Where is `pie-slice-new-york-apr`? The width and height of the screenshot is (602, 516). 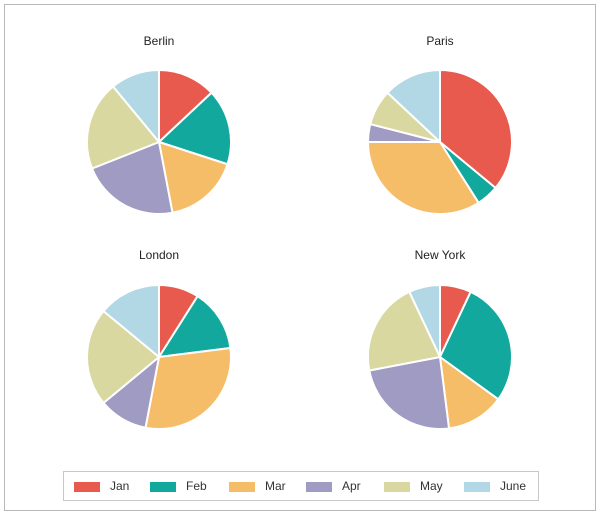
pie-slice-new-york-apr is located at coordinates (409, 393).